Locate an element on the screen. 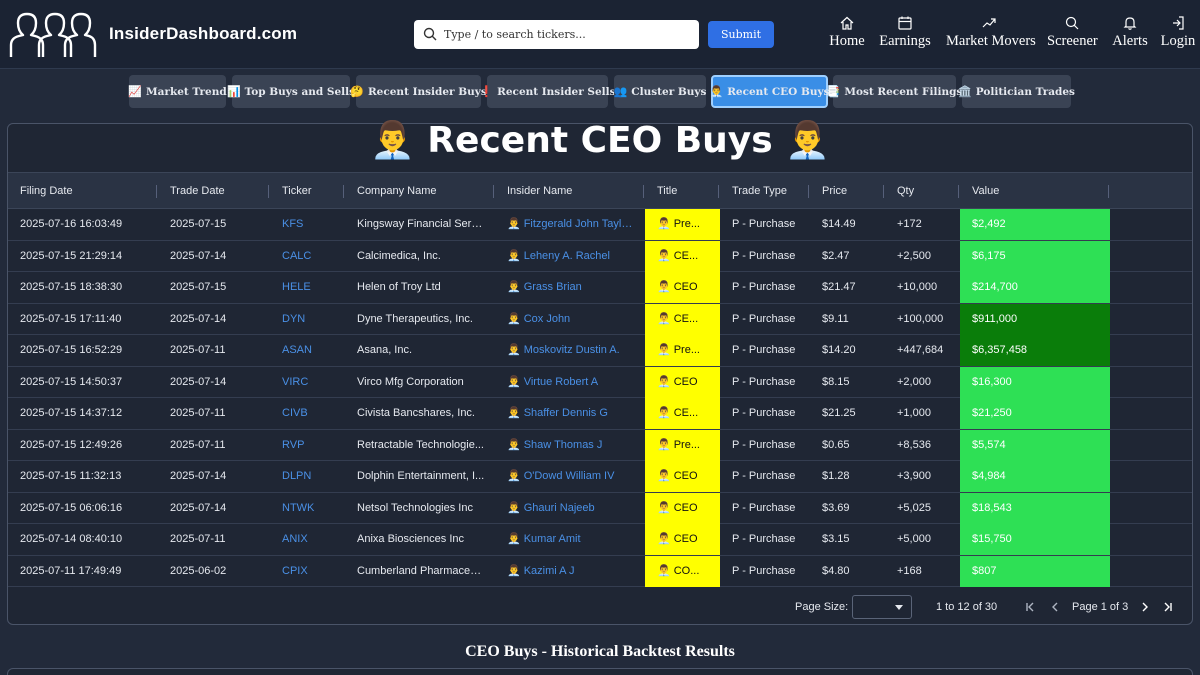  cell-insider-name-text: Kumar Amit is located at coordinates (552, 539).